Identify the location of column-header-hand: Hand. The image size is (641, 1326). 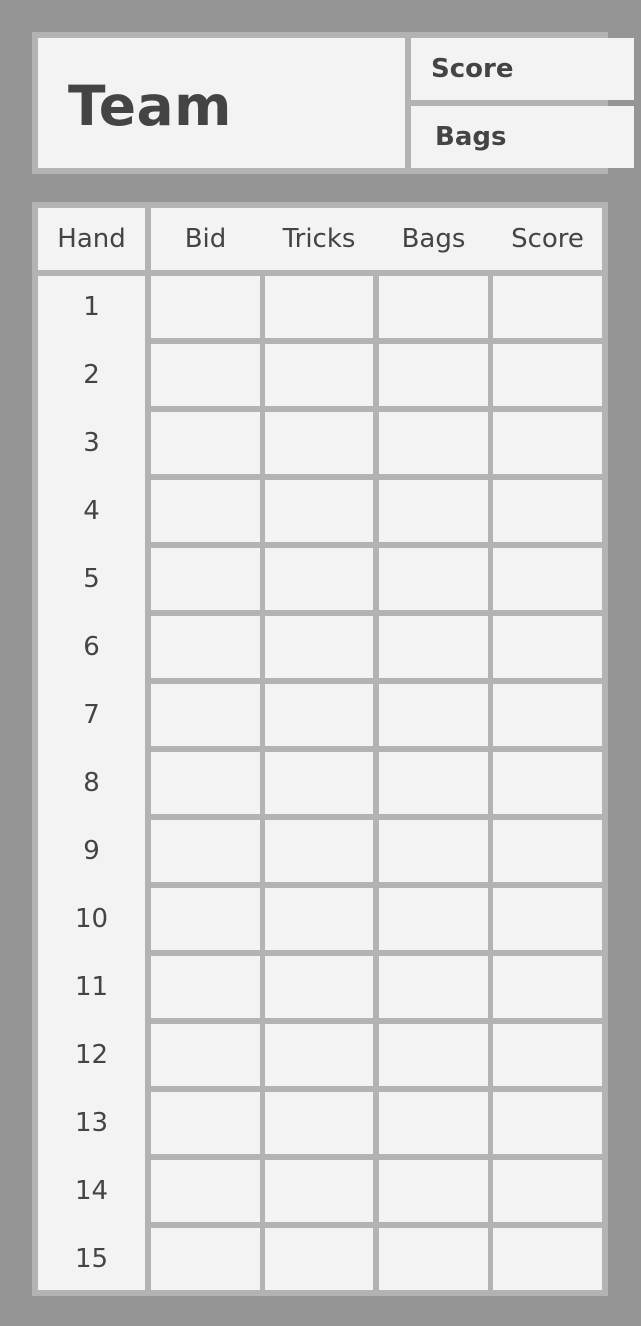
(91, 239).